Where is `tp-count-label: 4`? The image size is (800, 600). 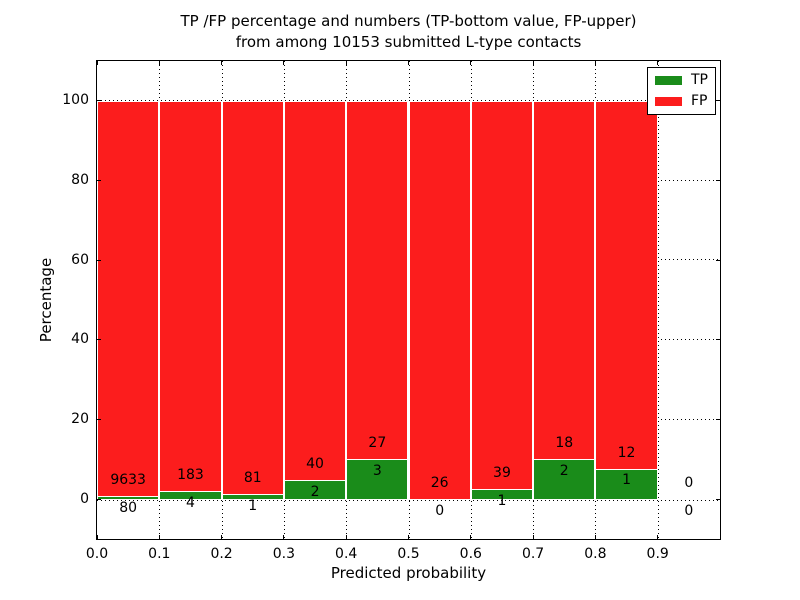
tp-count-label: 4 is located at coordinates (190, 502).